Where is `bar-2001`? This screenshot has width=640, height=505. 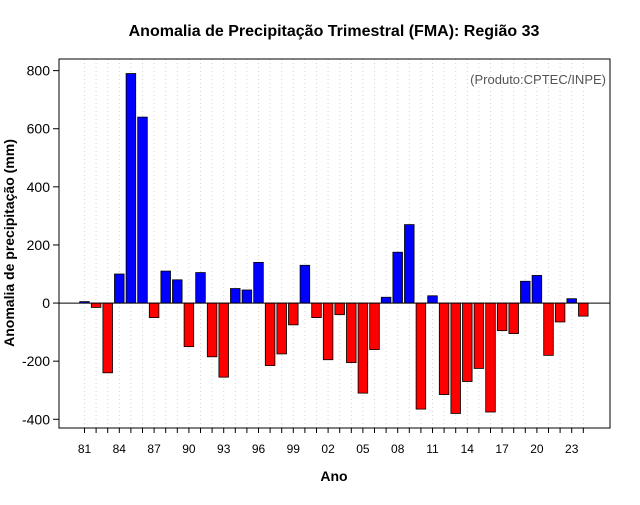 bar-2001 is located at coordinates (316, 310).